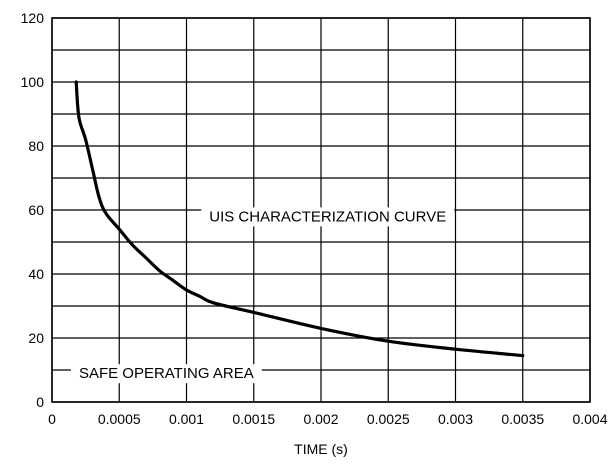 The width and height of the screenshot is (615, 467). What do you see at coordinates (36, 210) in the screenshot?
I see `y-tick-label: 60` at bounding box center [36, 210].